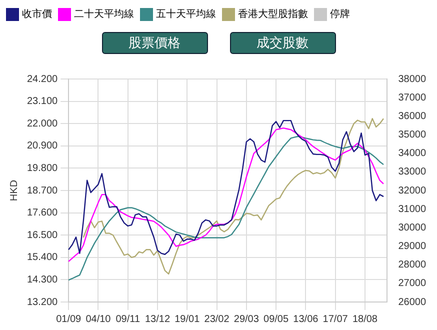  Describe the element at coordinates (186, 14) in the screenshot. I see `legend-label: 五十天平均線` at that location.